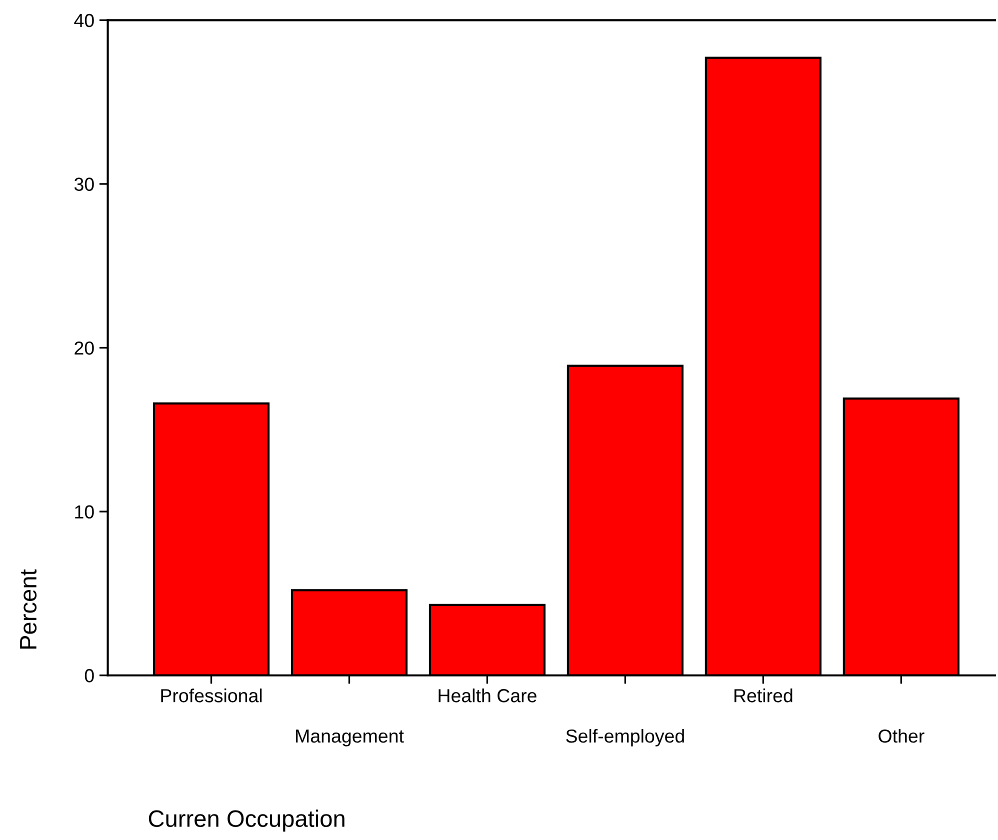 This screenshot has height=840, width=998. I want to click on x-tick-label: Professional, so click(211, 695).